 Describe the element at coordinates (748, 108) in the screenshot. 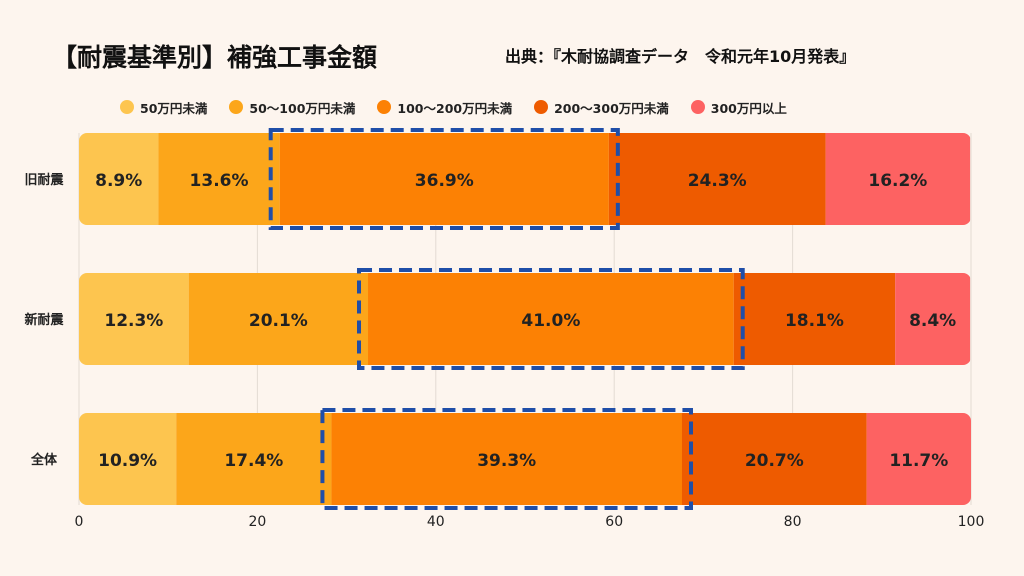

I see `legend-label: 300万円以上` at that location.